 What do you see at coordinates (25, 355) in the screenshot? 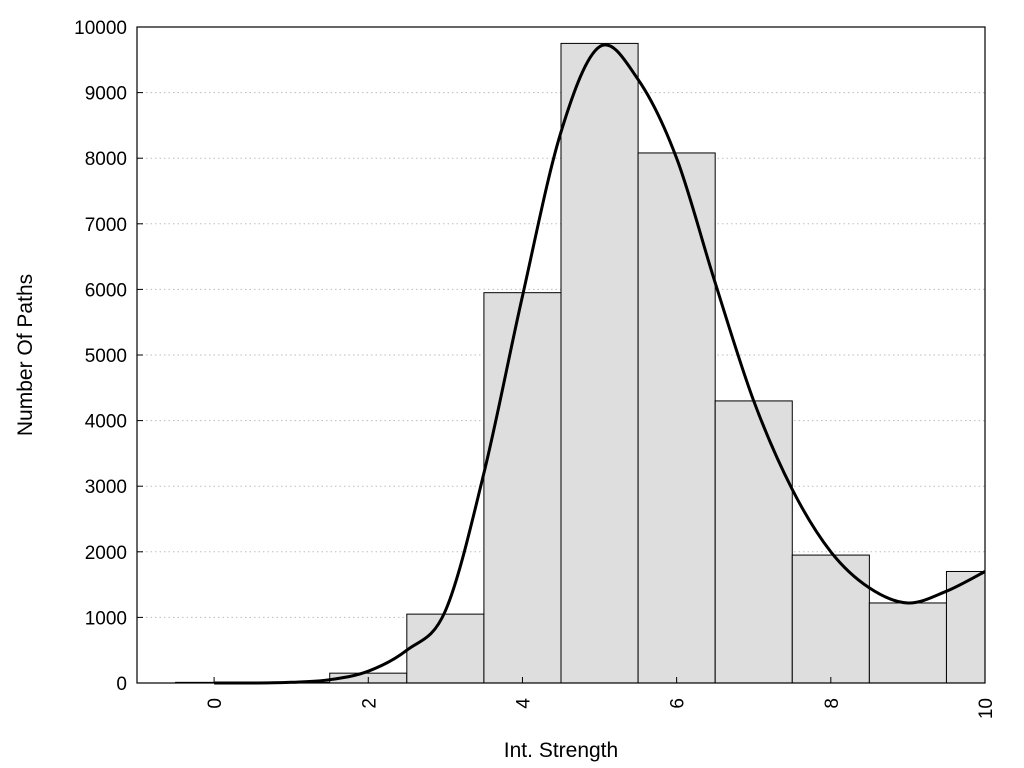
I see `y-axis-title: Number Of Paths` at bounding box center [25, 355].